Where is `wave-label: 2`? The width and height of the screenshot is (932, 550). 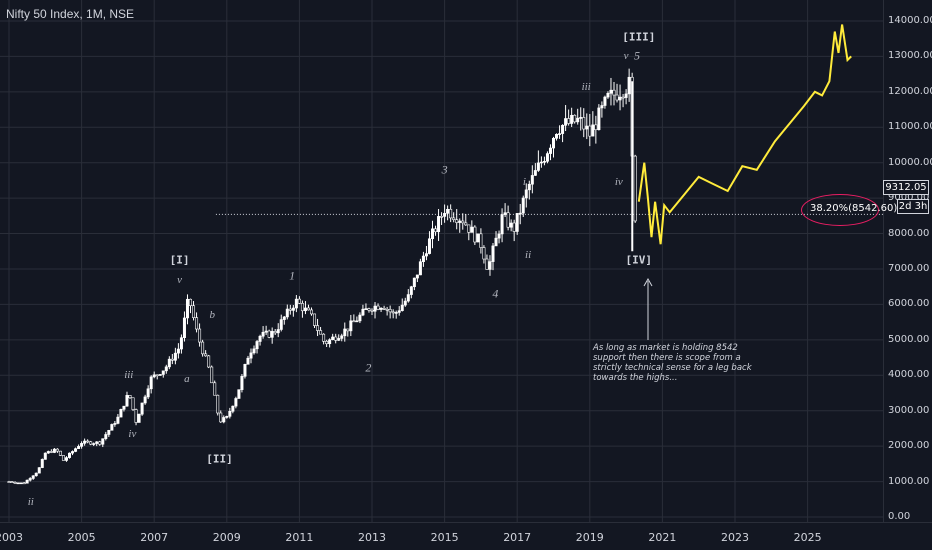 wave-label: 2 is located at coordinates (368, 367).